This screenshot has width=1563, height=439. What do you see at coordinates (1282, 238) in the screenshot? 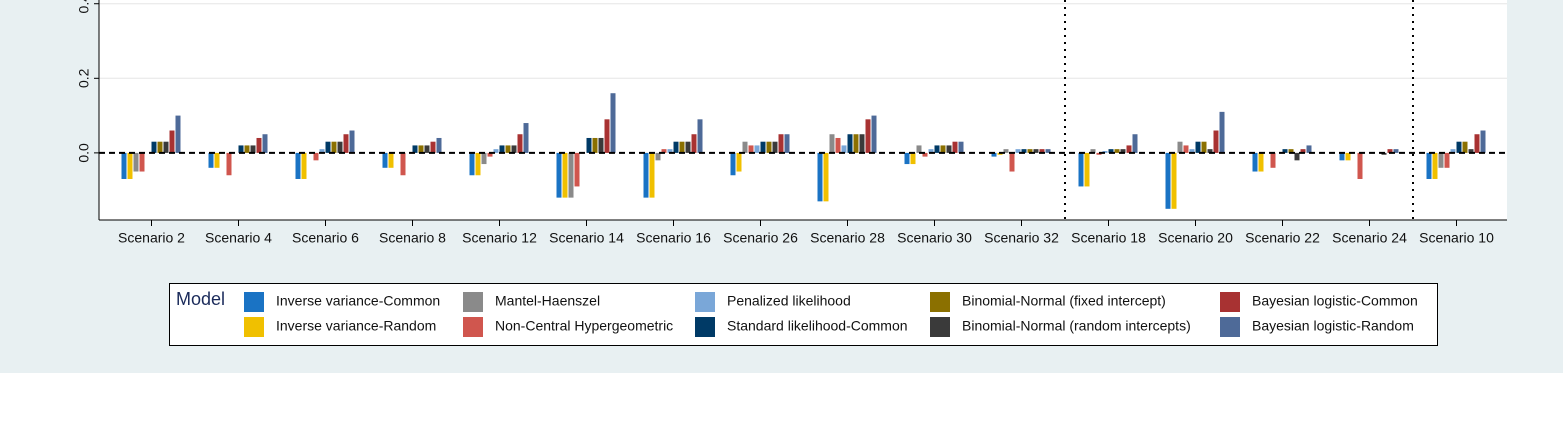
I see `x-tick-label: Scenario 22` at bounding box center [1282, 238].